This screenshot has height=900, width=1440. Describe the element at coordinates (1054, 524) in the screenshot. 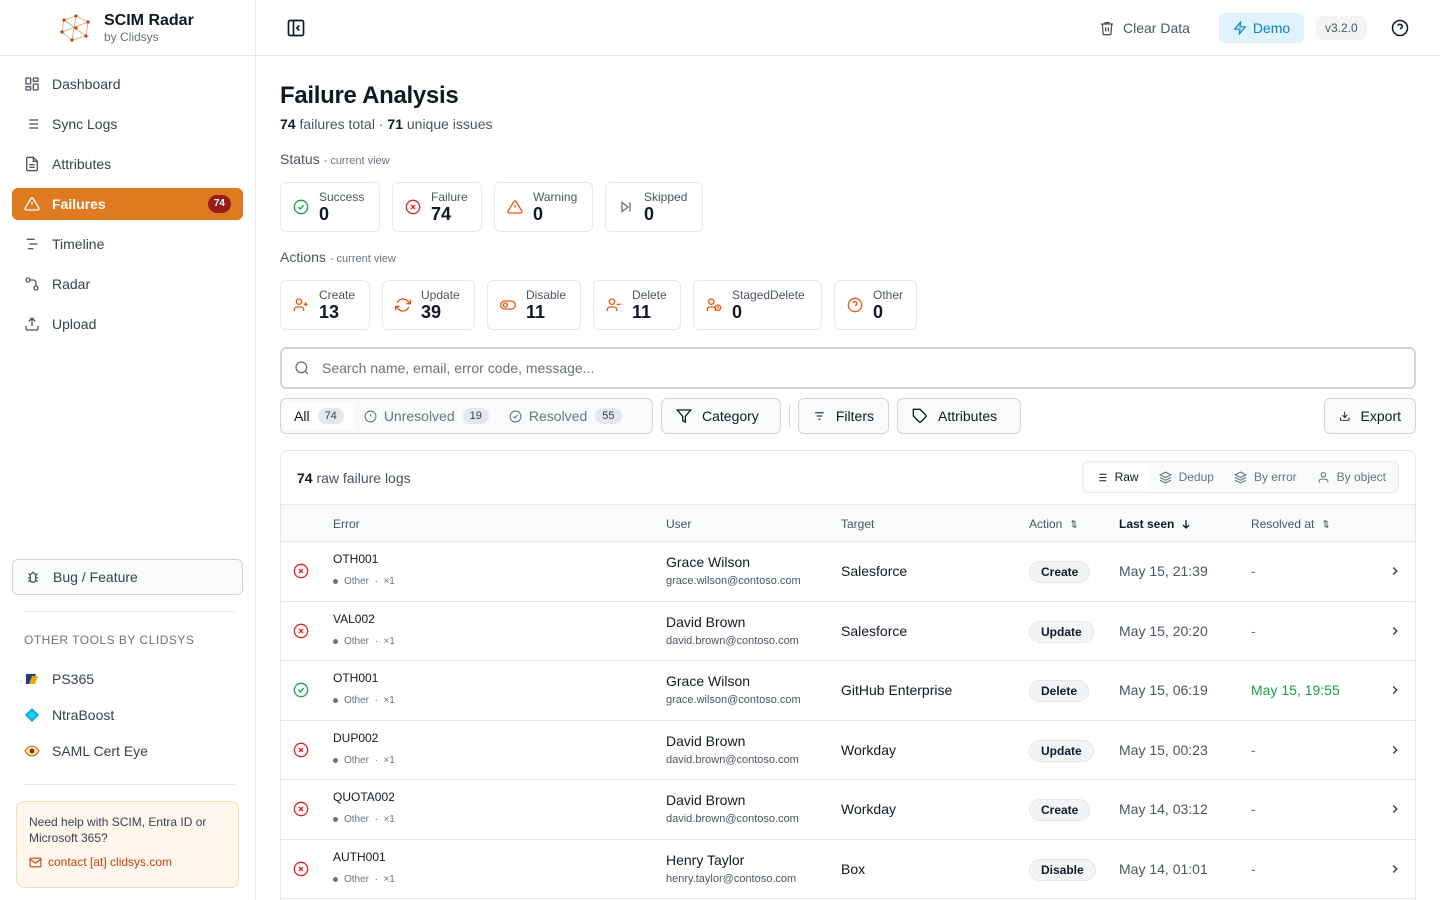

I see `column-header-action: Action` at that location.